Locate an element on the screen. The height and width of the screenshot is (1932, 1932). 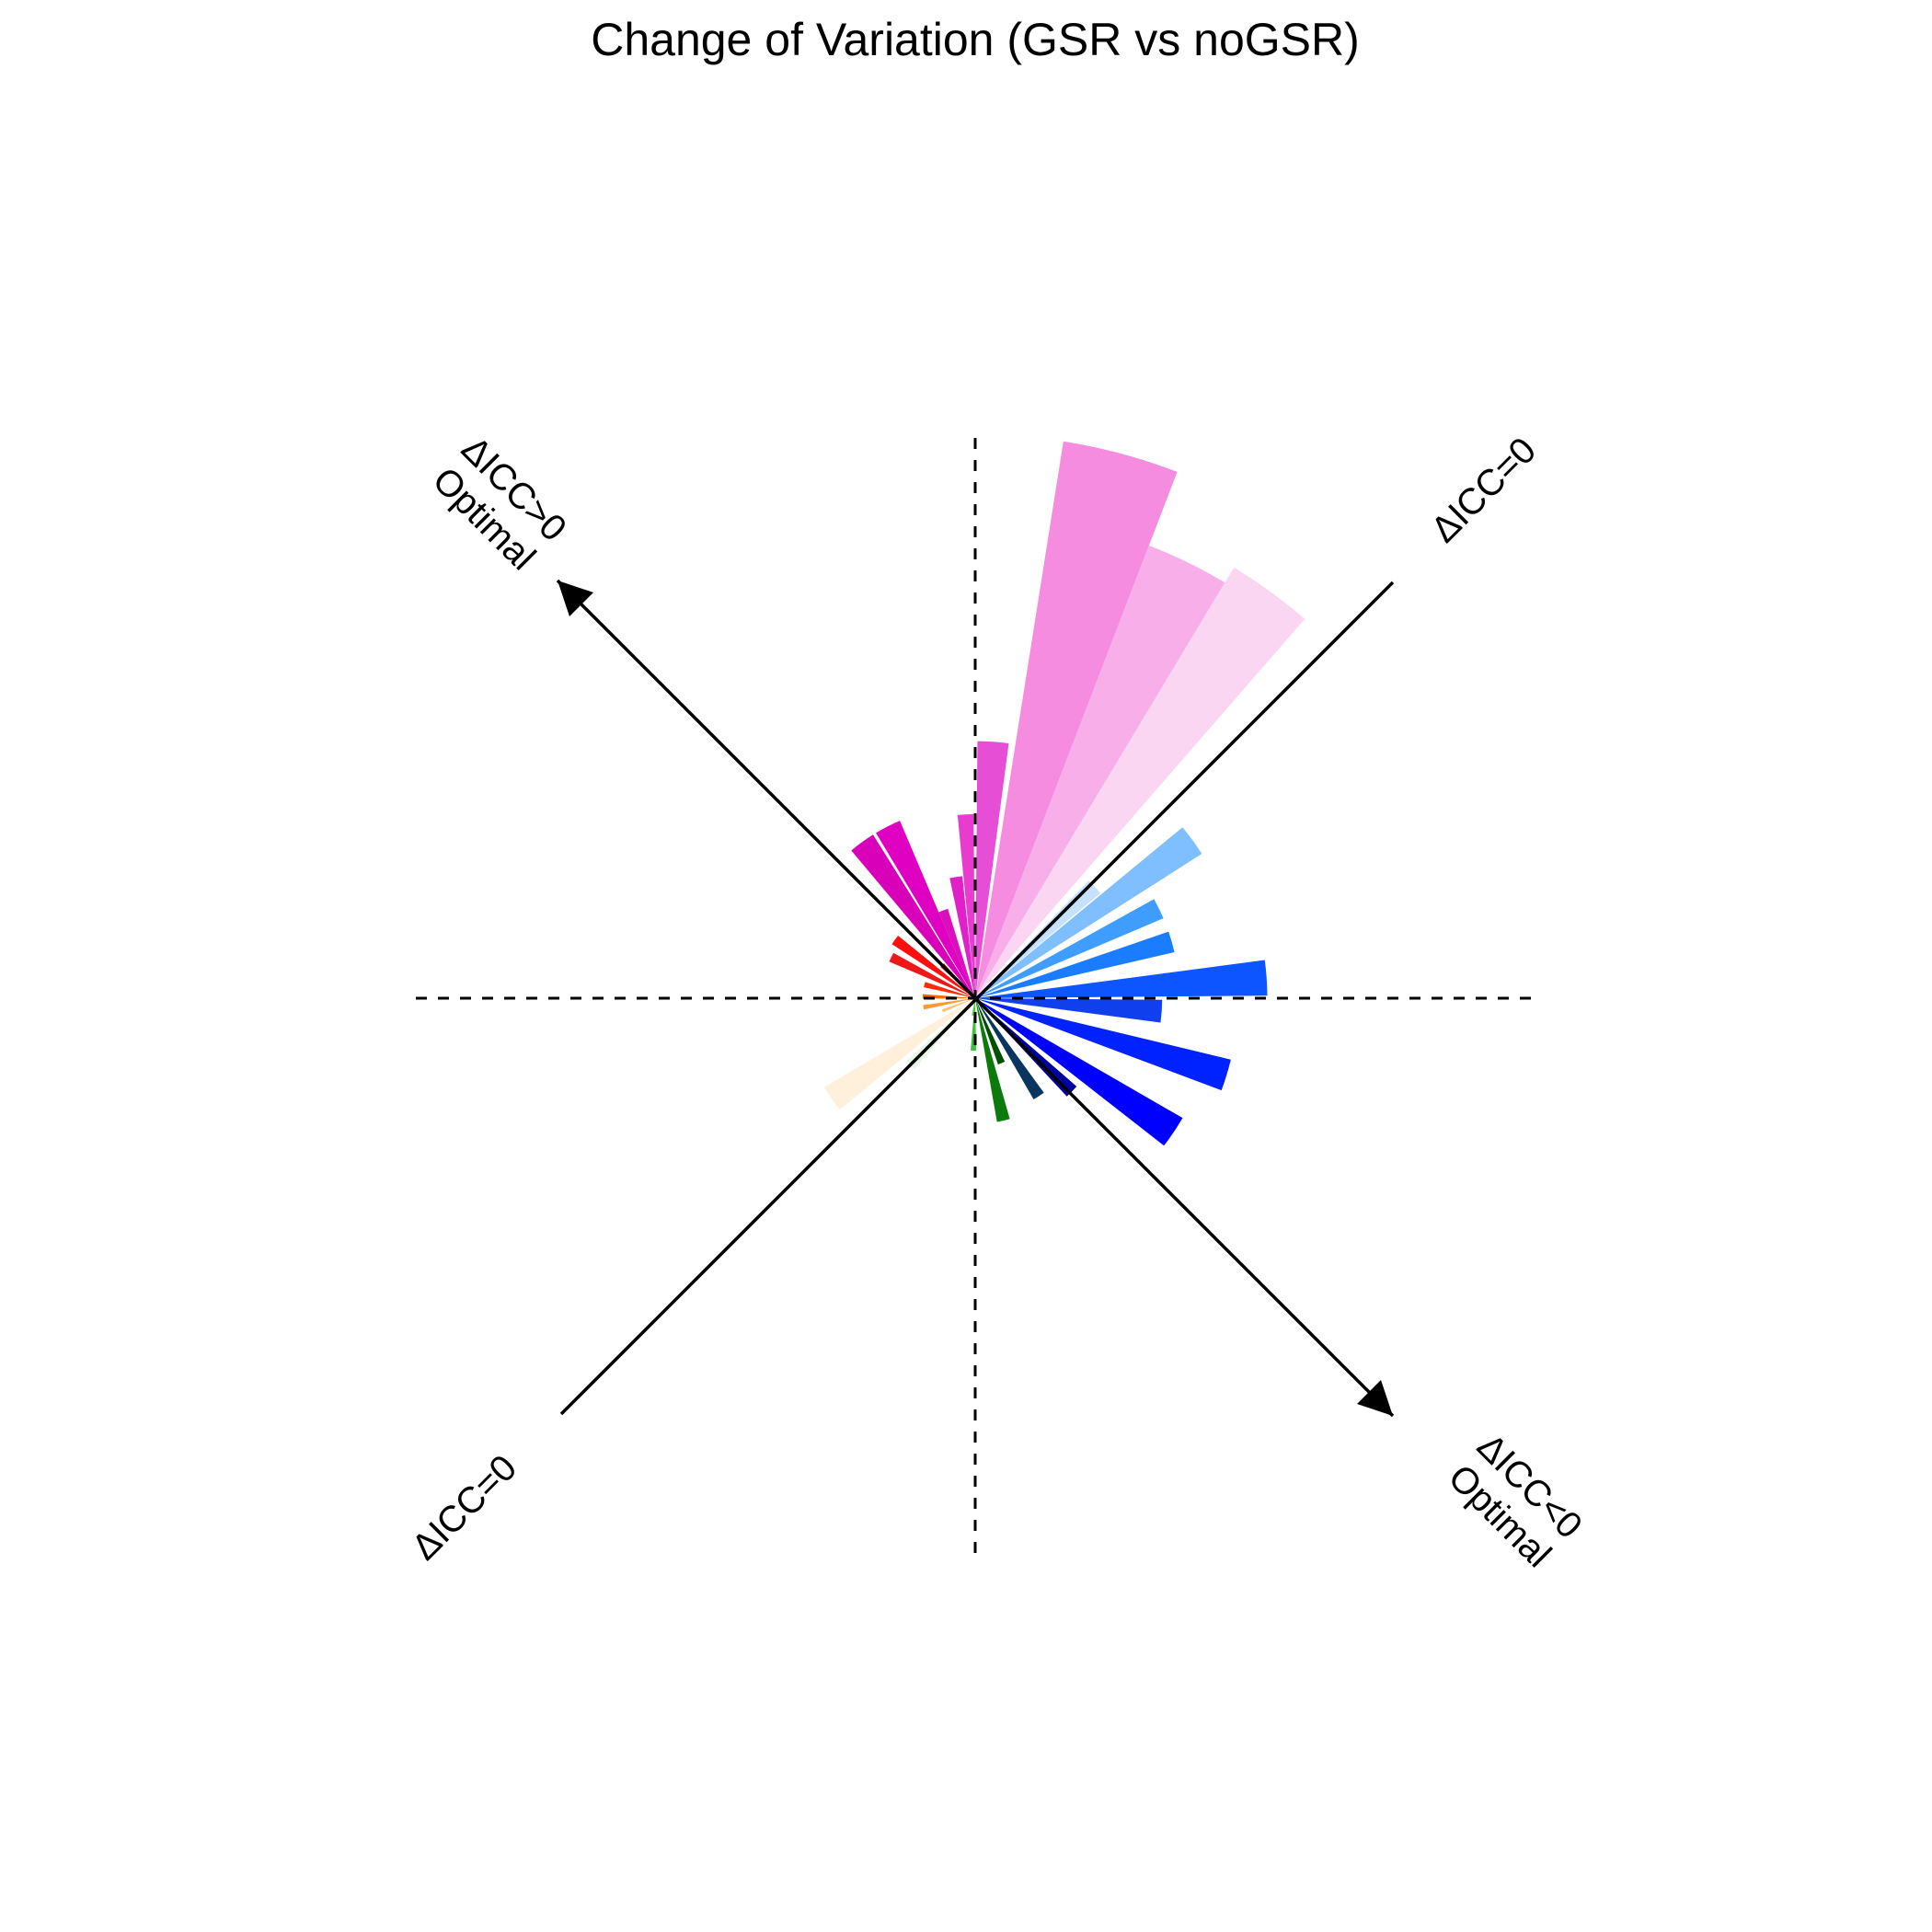
chart-title: Change of Variation (GSR vs noGSR) is located at coordinates (975, 39).